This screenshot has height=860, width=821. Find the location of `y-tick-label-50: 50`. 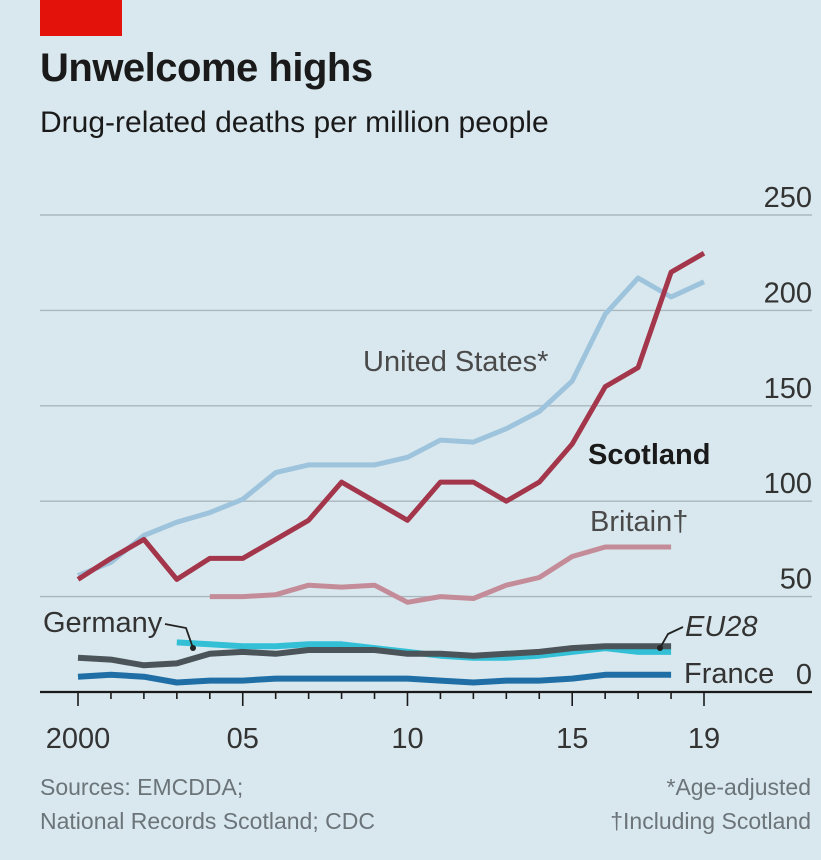

y-tick-label-50: 50 is located at coordinates (796, 580).